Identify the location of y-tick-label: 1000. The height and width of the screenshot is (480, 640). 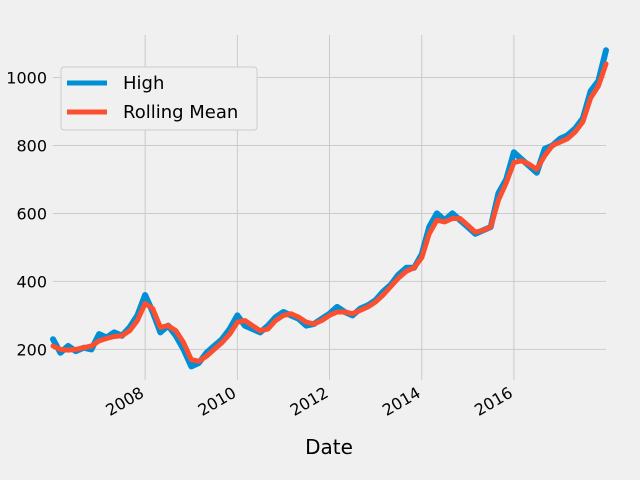
(26, 77).